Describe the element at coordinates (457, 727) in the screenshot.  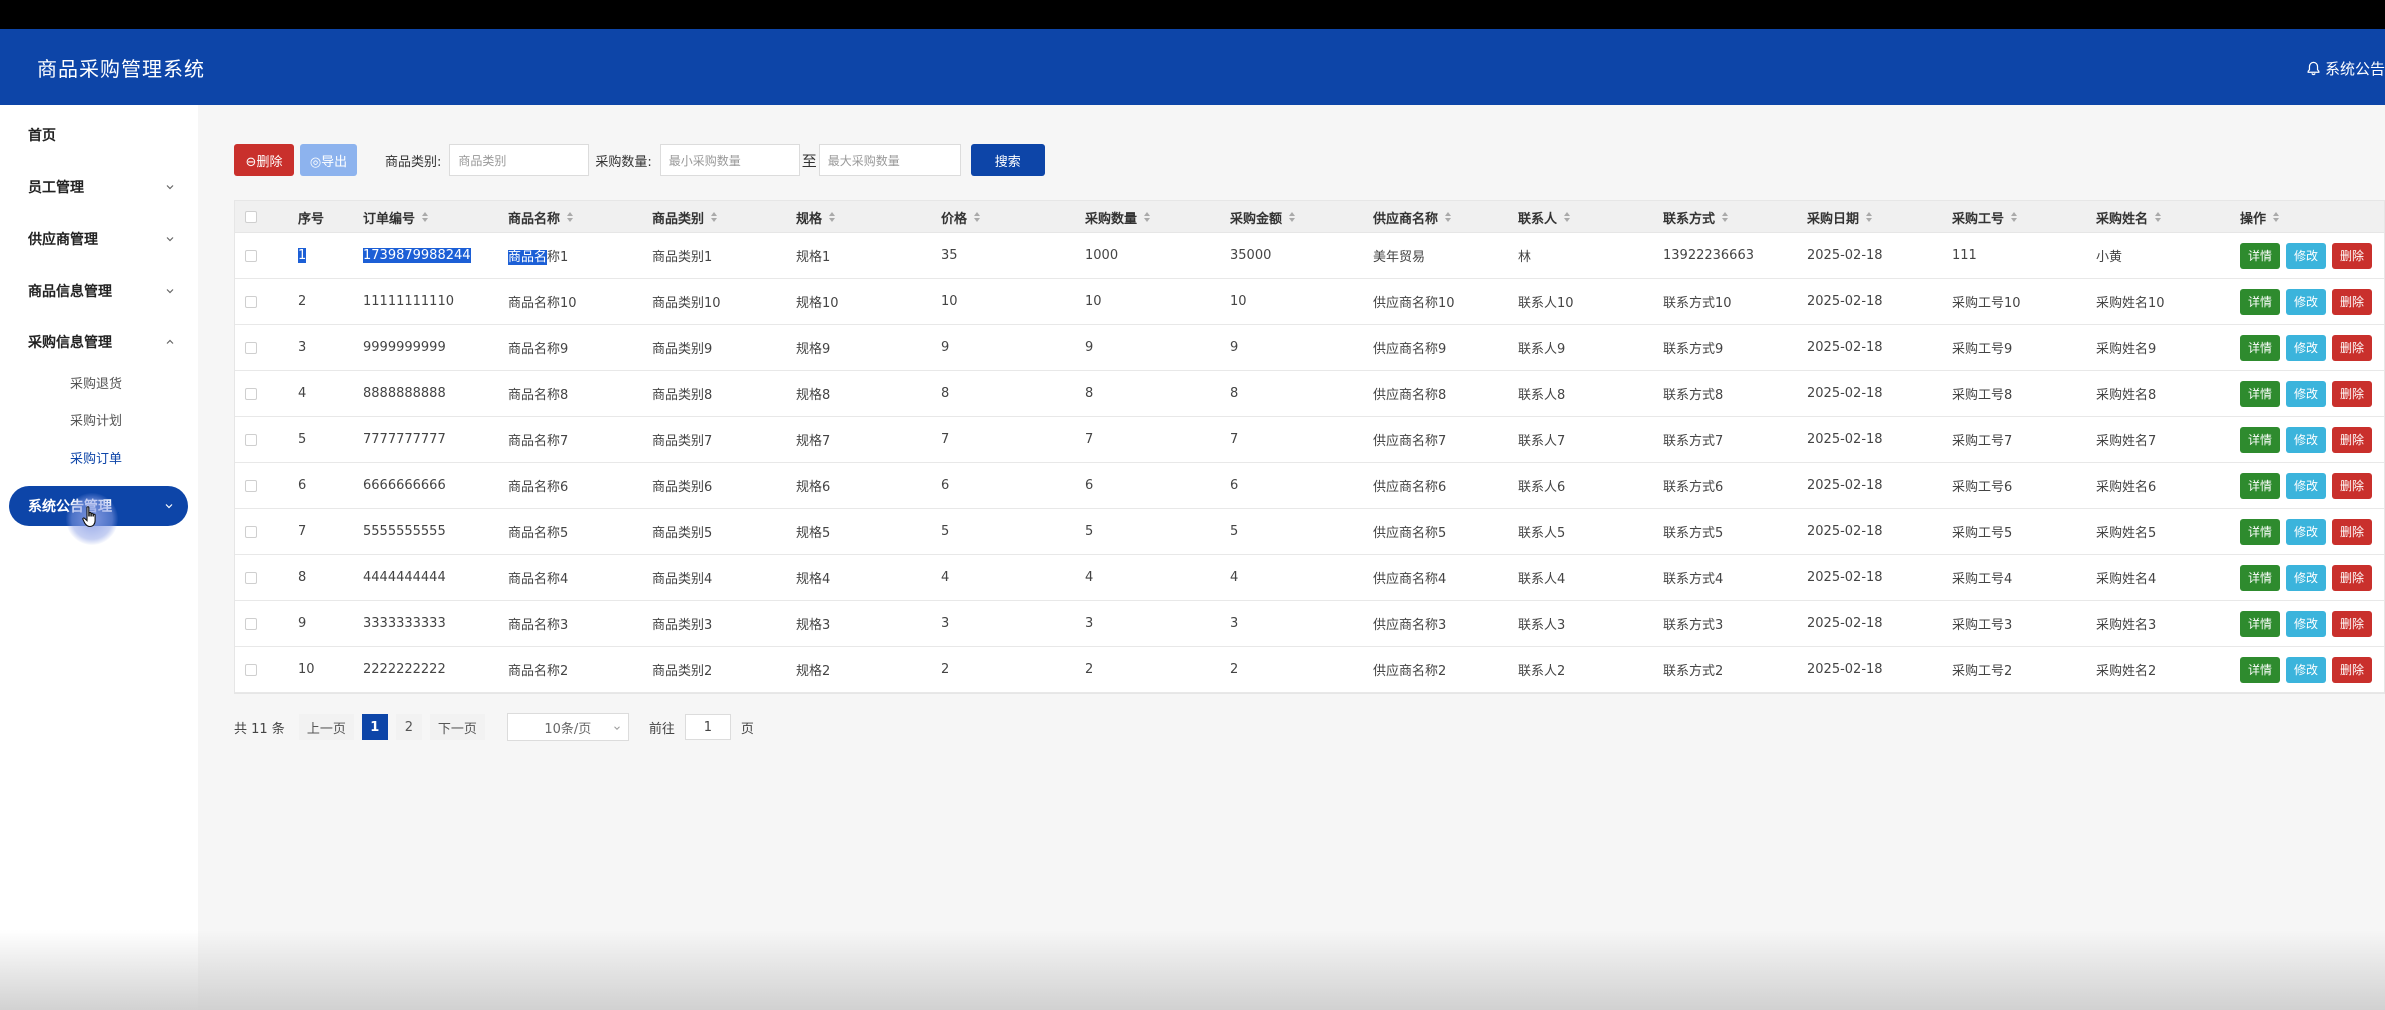
I see `next-page-button: 下一页` at that location.